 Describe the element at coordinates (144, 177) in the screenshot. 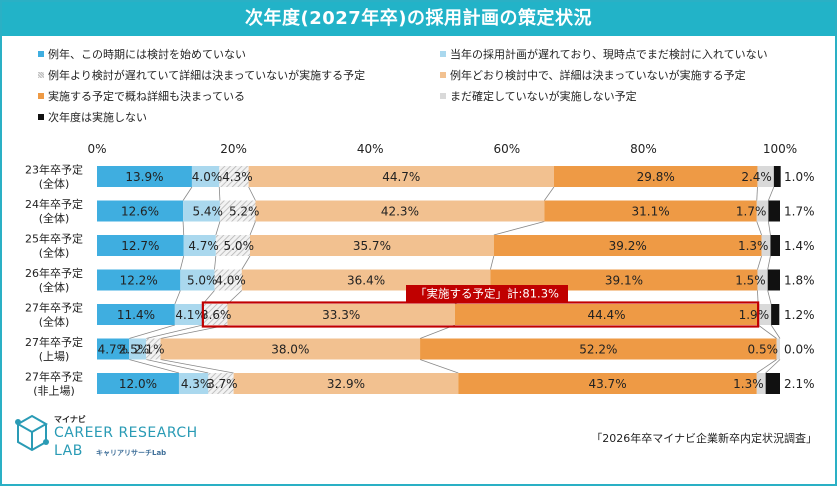

I see `value-label: 13.9%` at that location.